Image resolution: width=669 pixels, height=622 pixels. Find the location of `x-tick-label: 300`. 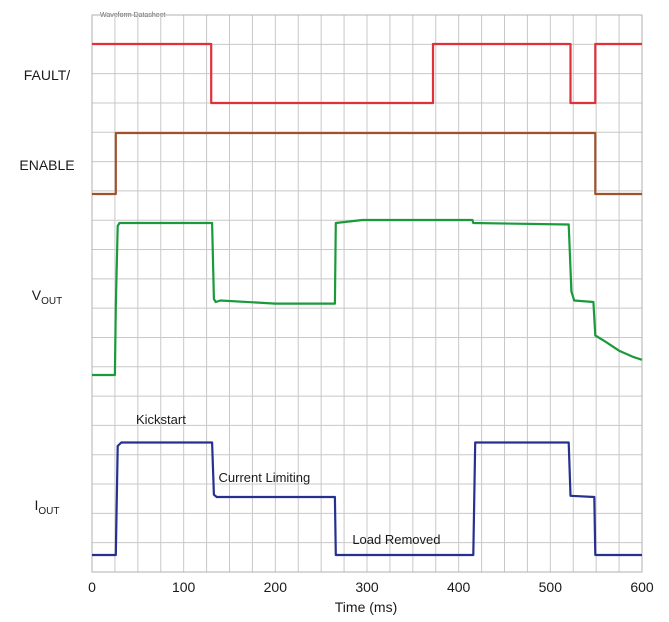

x-tick-label: 300 is located at coordinates (367, 587).